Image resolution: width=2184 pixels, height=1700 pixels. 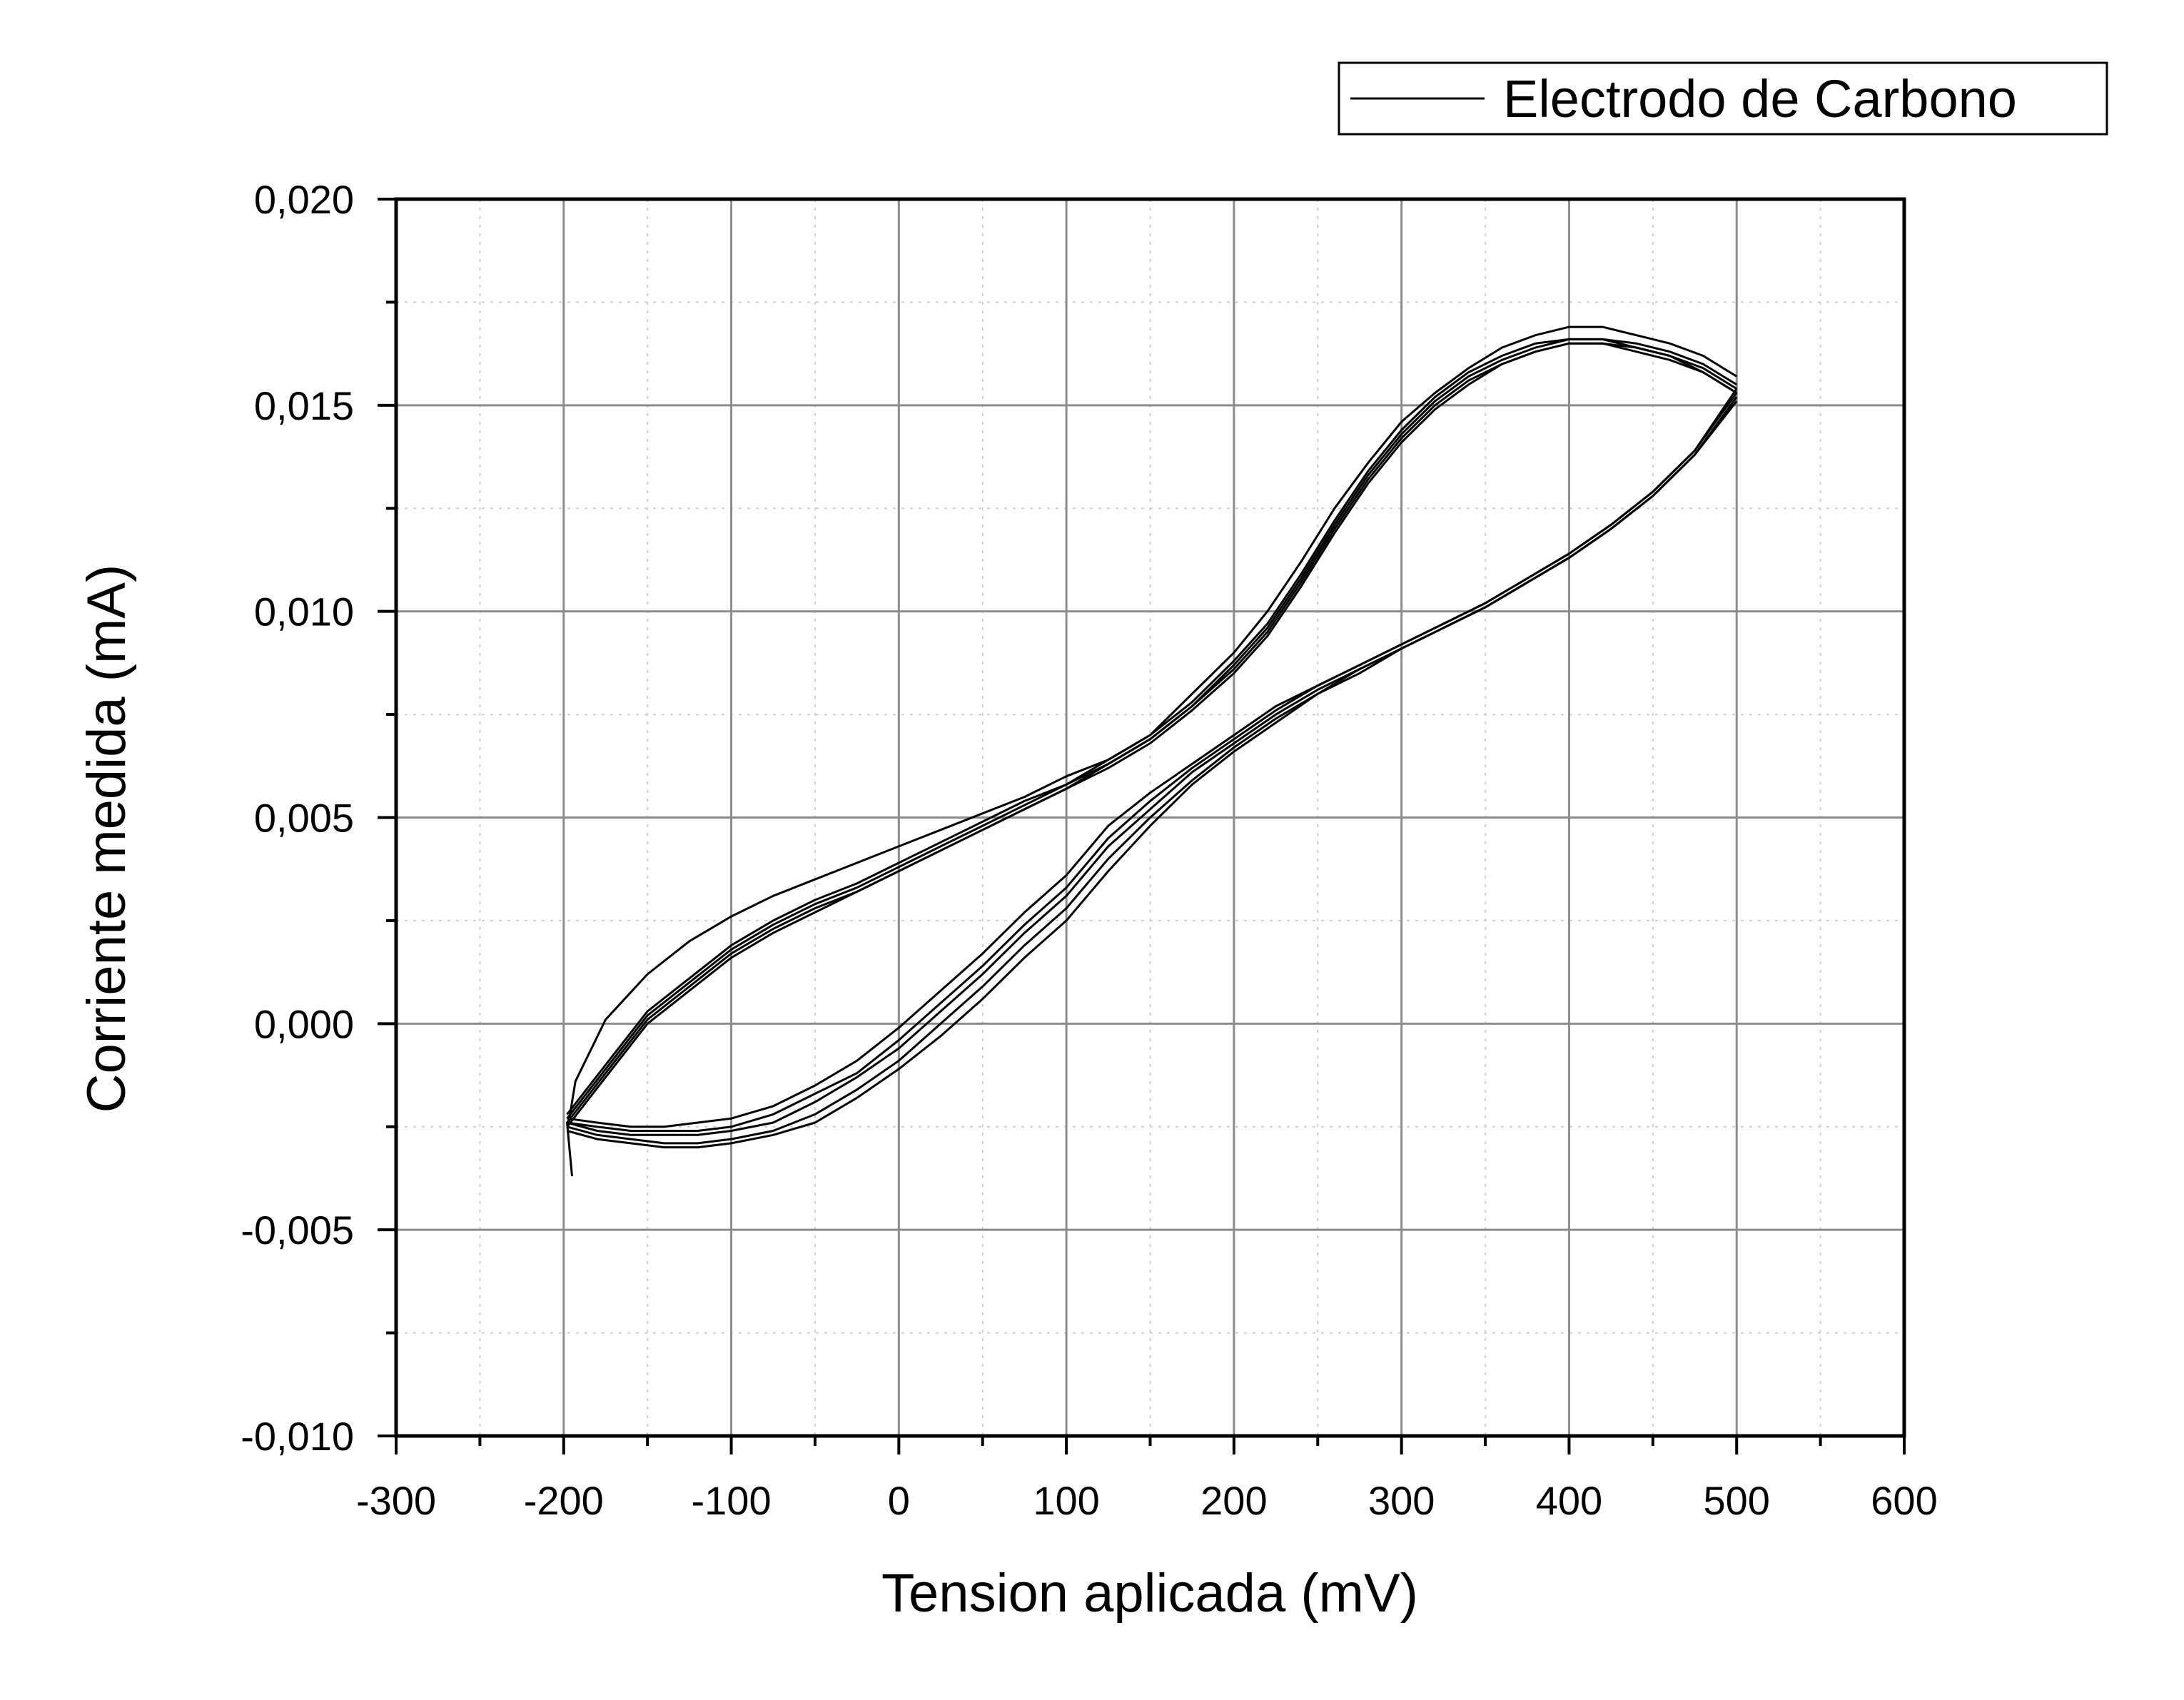 I want to click on y-tick-labels: -0,010 -0,005 0,000 0,005 0,010 0,015 0,020, so click(x=297, y=818).